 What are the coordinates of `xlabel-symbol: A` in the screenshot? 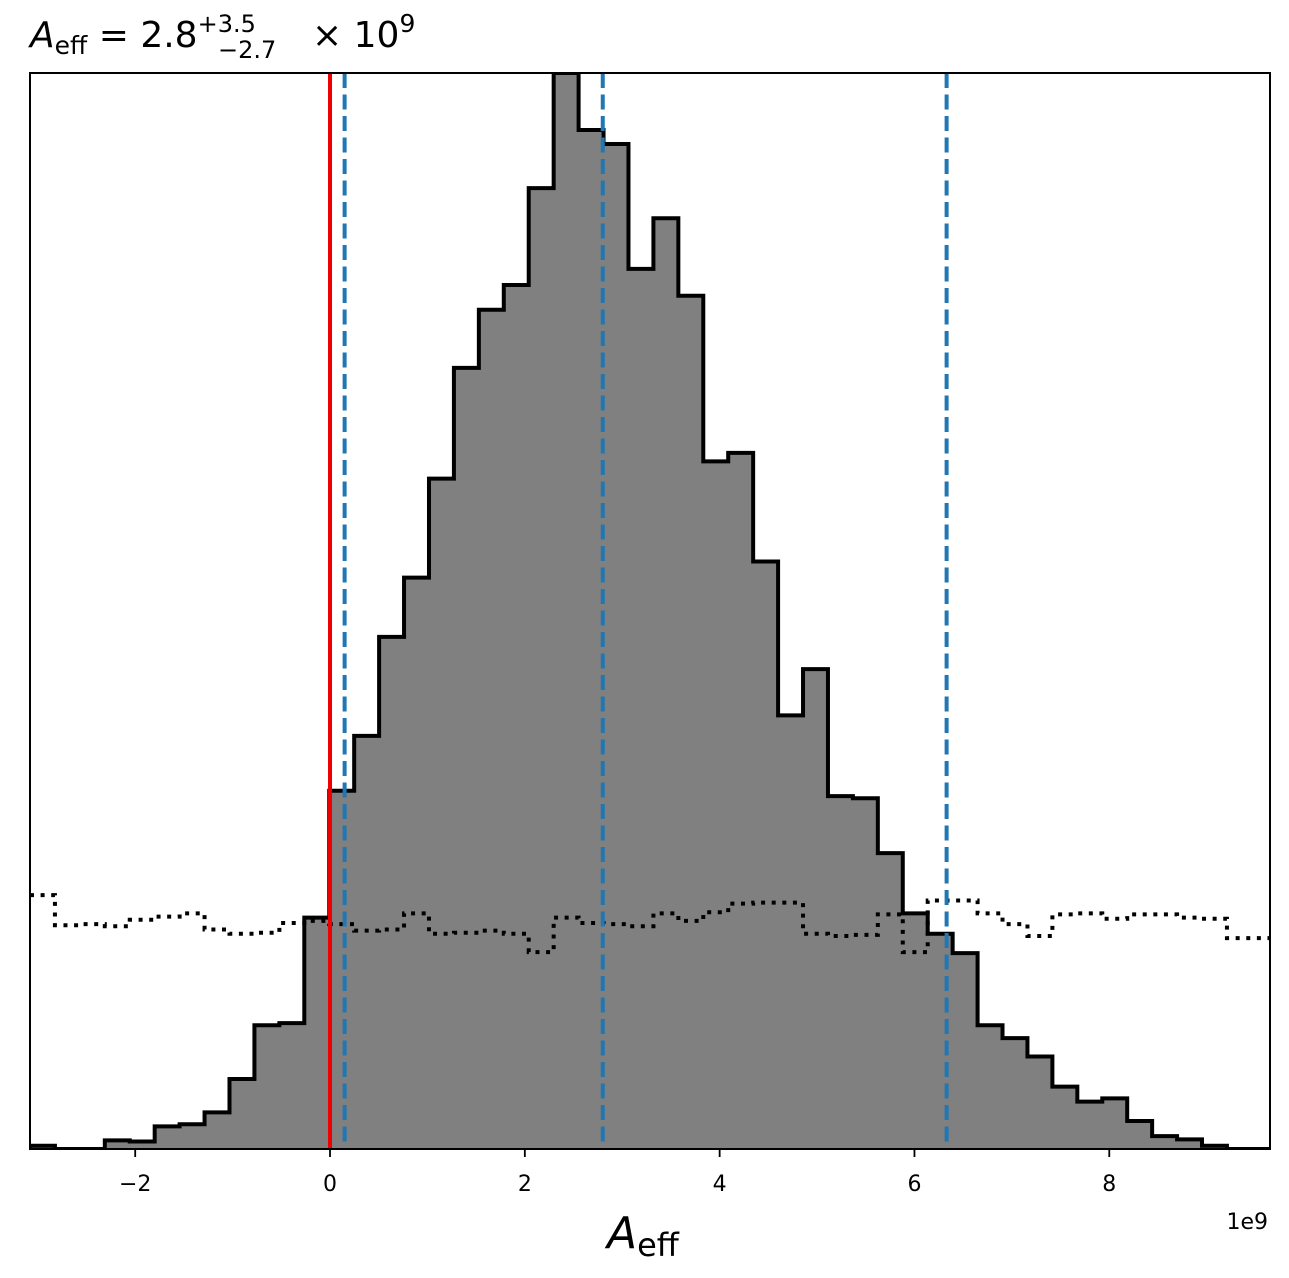 It's located at (620, 1233).